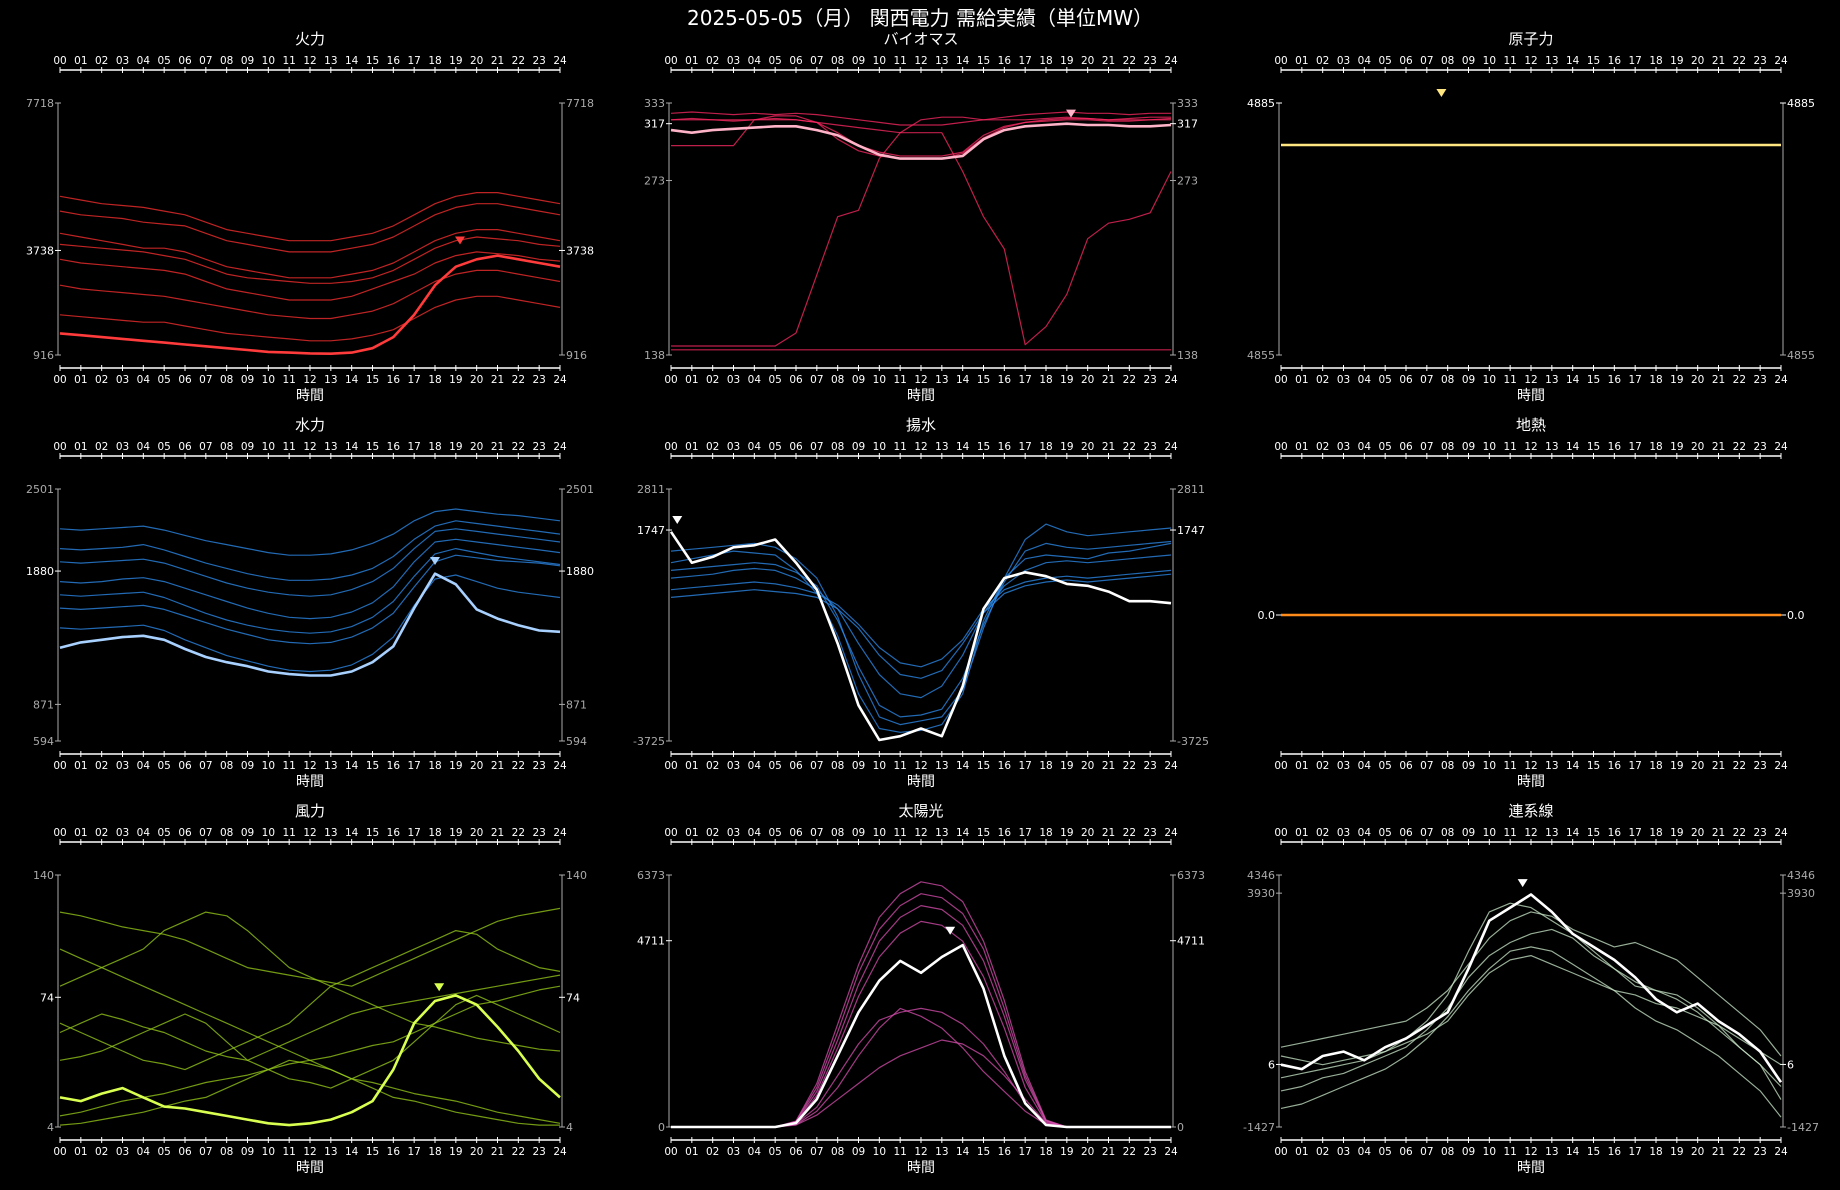 This screenshot has width=1840, height=1190. Describe the element at coordinates (1191, 530) in the screenshot. I see `right-tick-label: 1747` at that location.